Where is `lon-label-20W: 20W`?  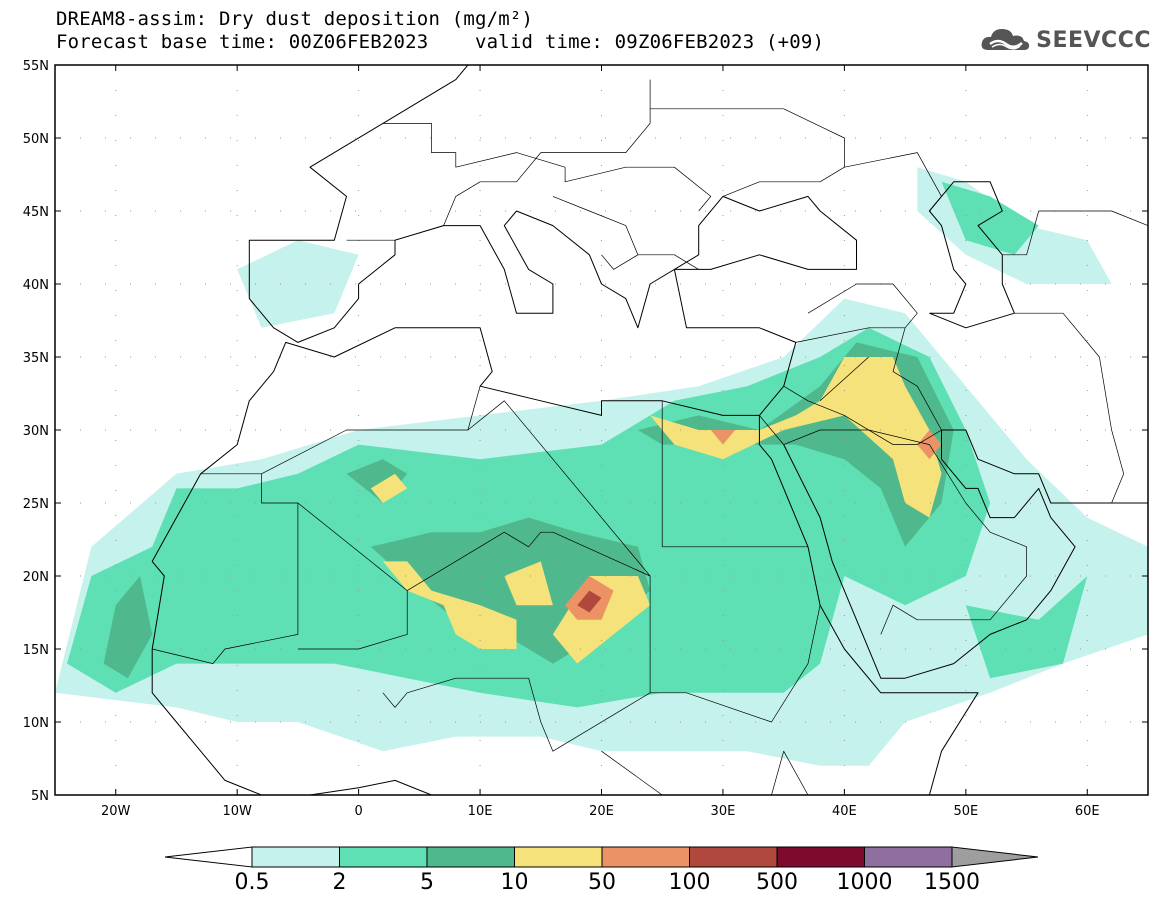 lon-label-20W: 20W is located at coordinates (116, 811).